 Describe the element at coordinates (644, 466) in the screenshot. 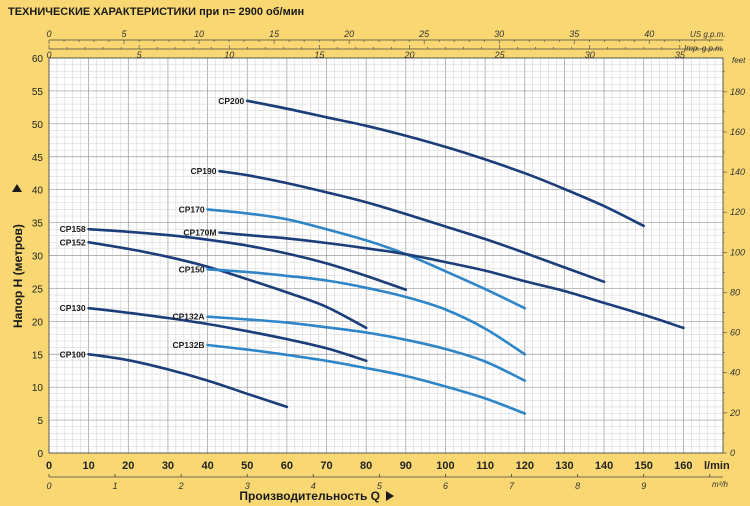

I see `x-tick-label: 150` at that location.